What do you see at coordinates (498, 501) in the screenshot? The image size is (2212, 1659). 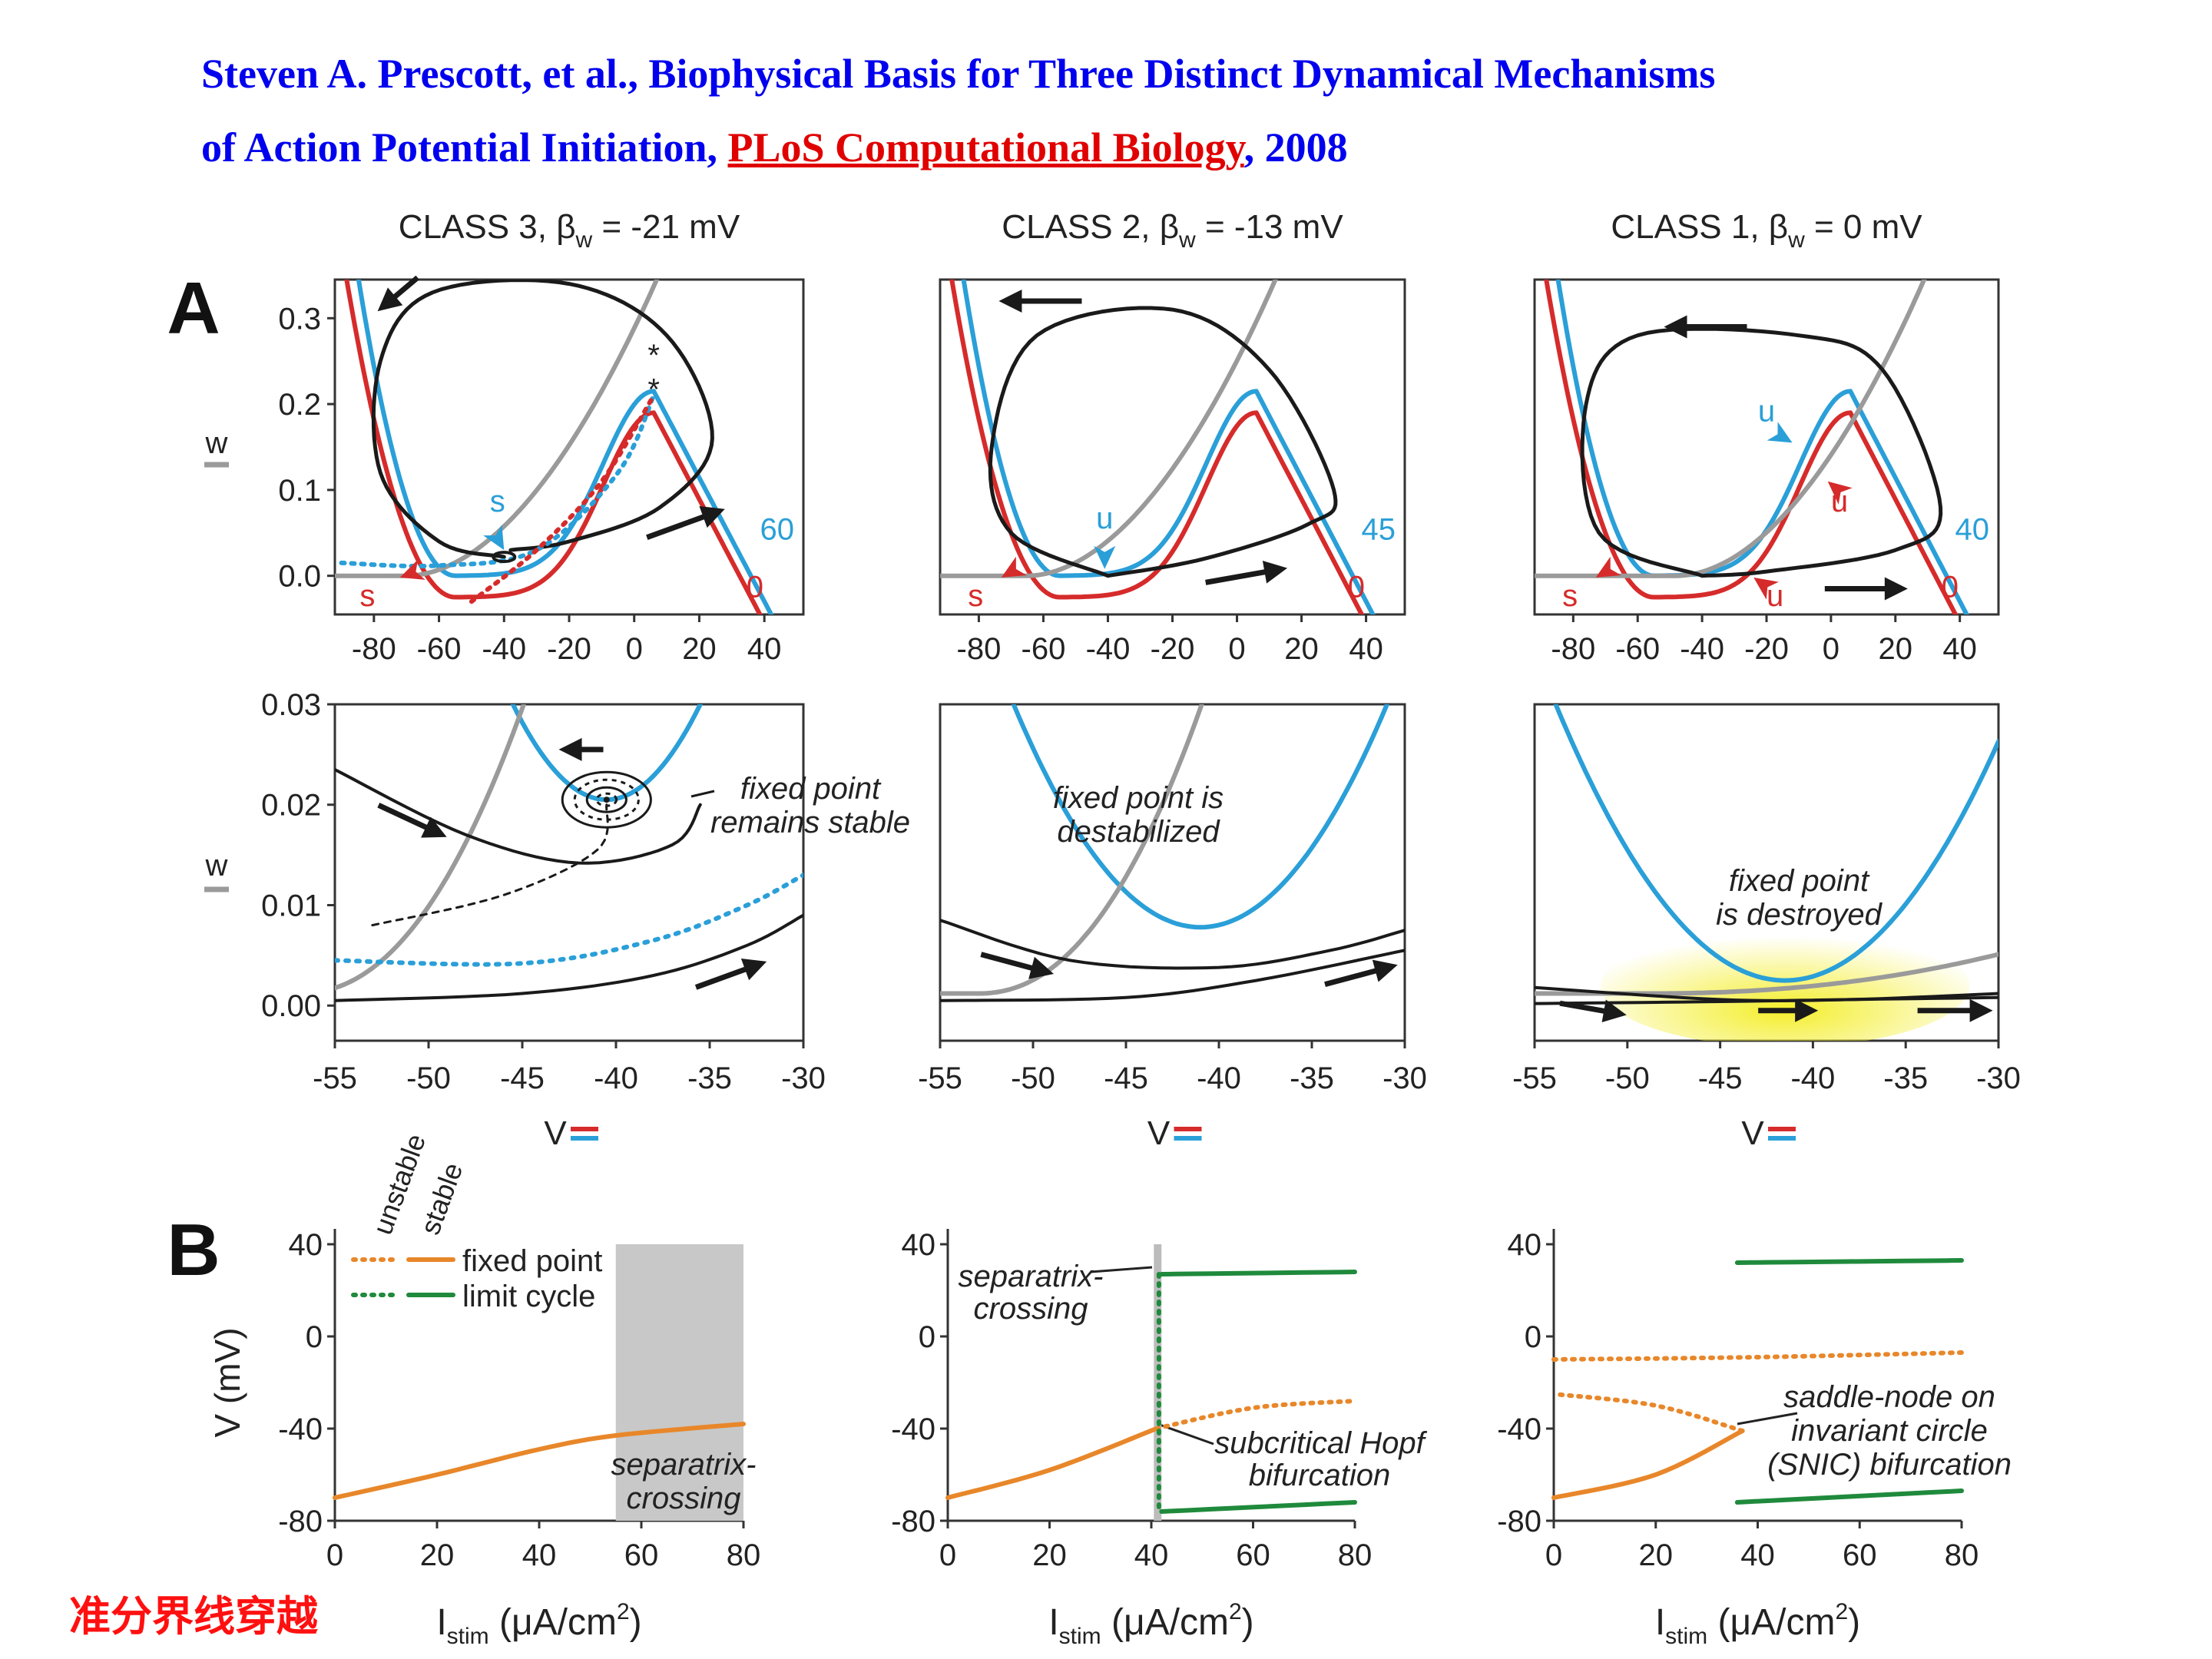 I see `blue-point-label: s` at bounding box center [498, 501].